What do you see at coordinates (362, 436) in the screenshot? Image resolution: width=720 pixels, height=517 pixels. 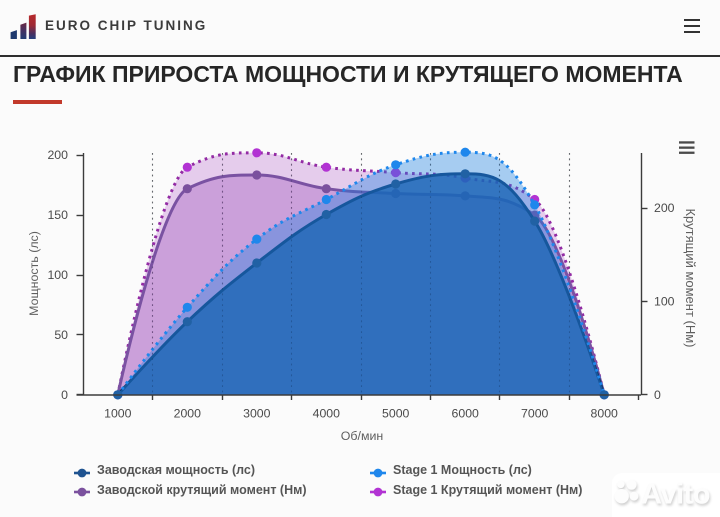 I see `svg-text: Об/мин` at bounding box center [362, 436].